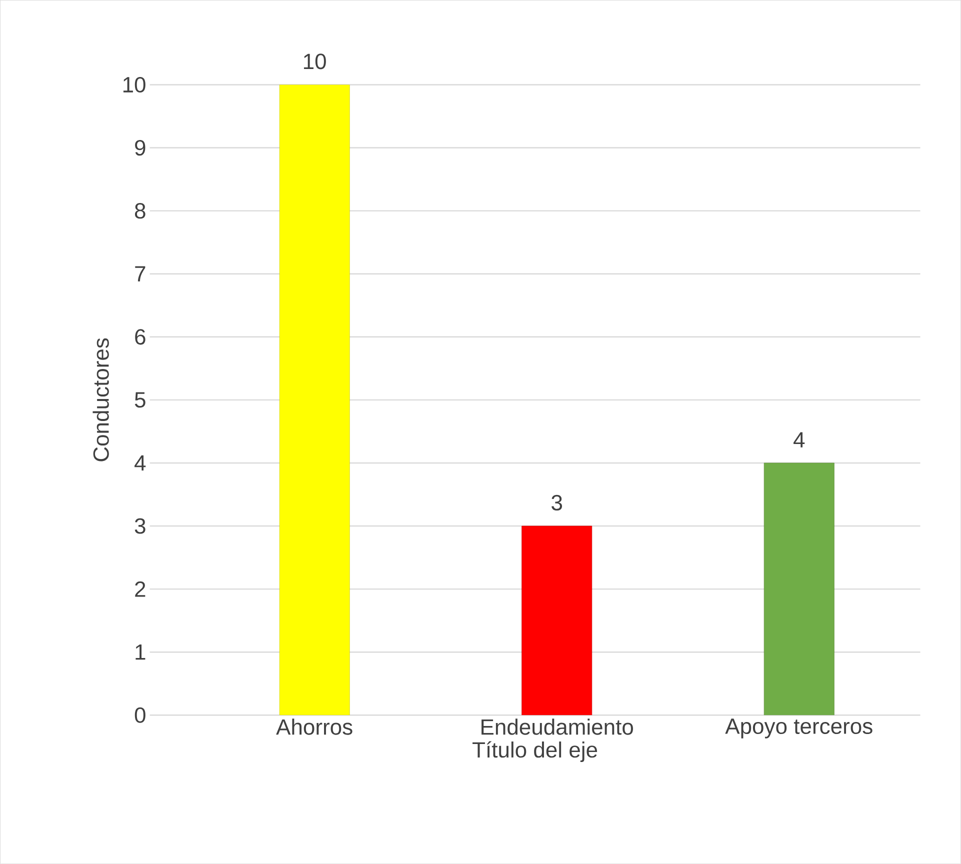  I want to click on data-label: 3, so click(557, 502).